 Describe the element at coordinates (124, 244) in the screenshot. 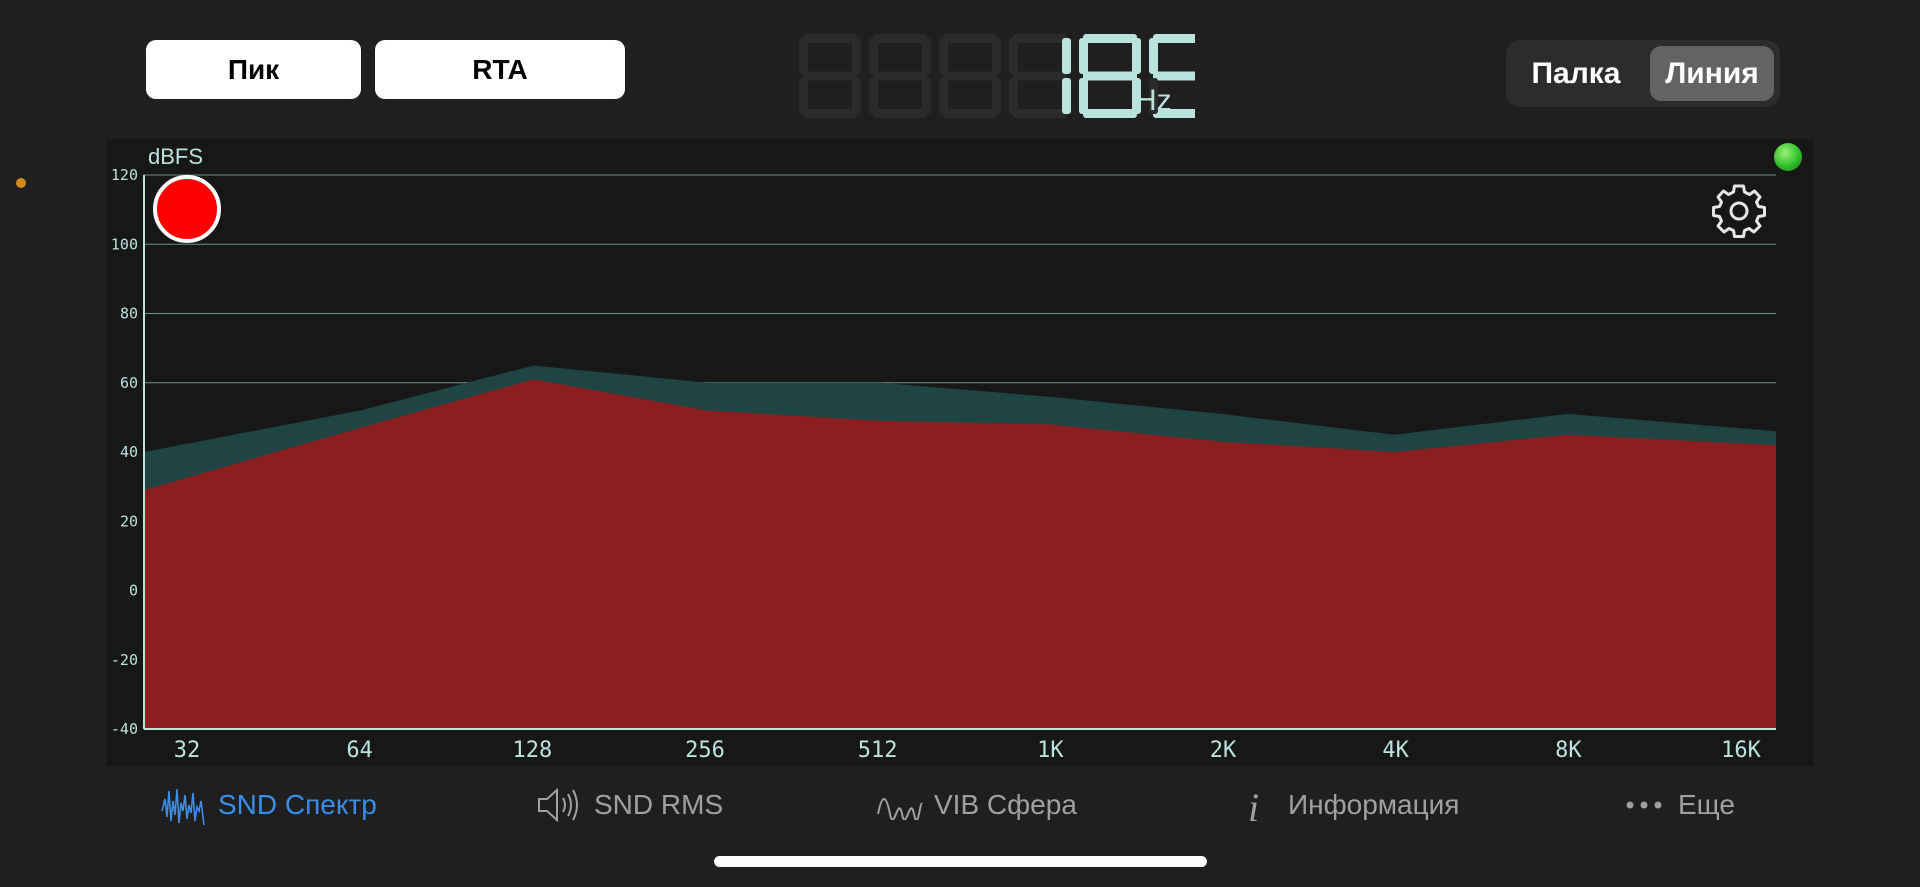

I see `y-tick-label: 100` at that location.